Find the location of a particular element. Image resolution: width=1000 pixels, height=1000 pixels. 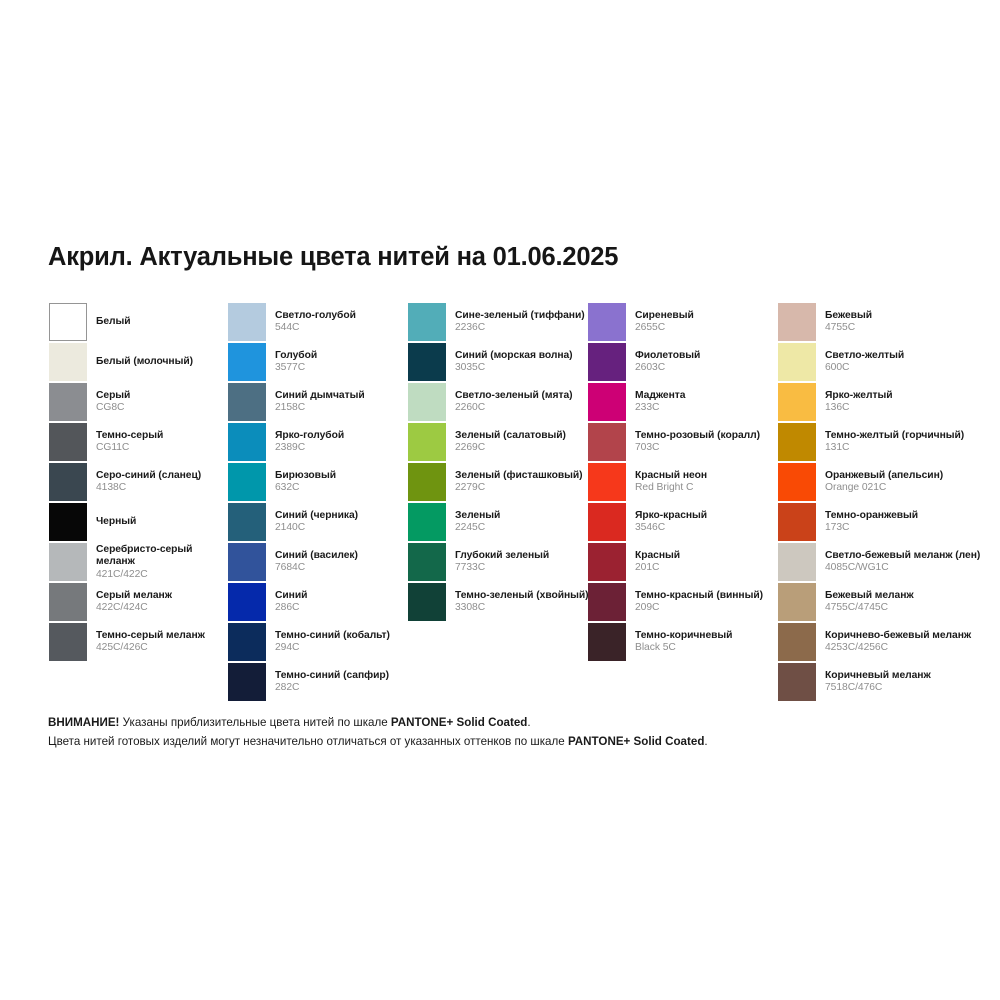

swatch-row: Ярко-красный 3546C is located at coordinates (682, 523).